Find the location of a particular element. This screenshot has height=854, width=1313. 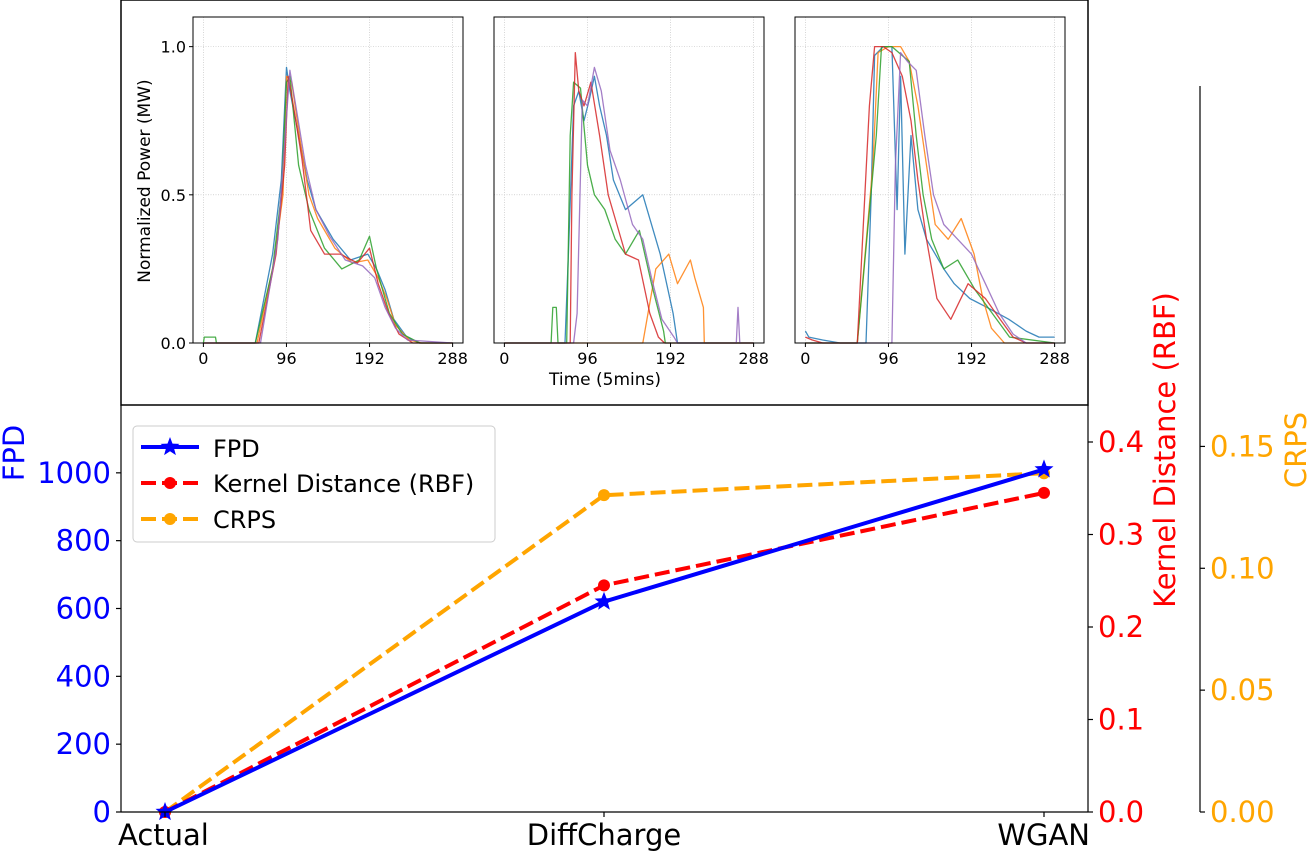

fpd-tick-label: 800 is located at coordinates (83, 541).